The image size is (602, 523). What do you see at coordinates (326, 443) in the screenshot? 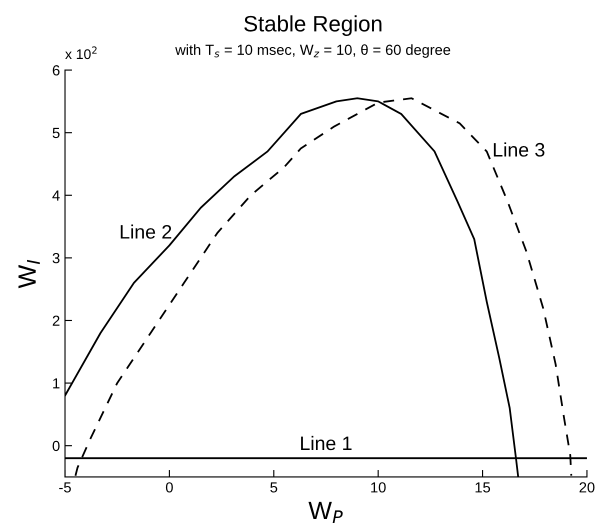
I see `series-label: Line 1` at bounding box center [326, 443].